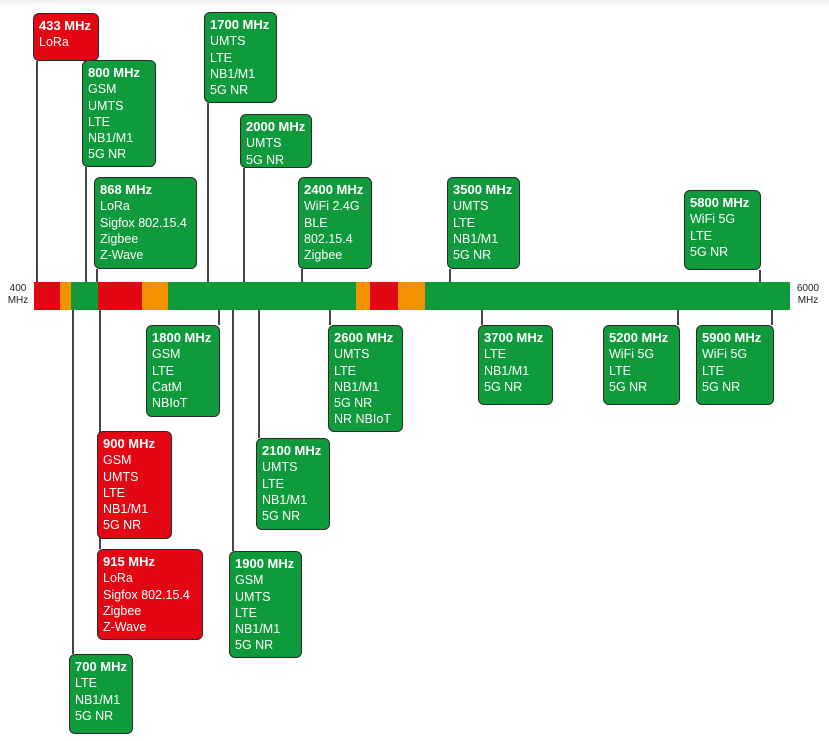 This screenshot has height=741, width=829. What do you see at coordinates (265, 563) in the screenshot?
I see `band-frequency: 1900 MHz` at bounding box center [265, 563].